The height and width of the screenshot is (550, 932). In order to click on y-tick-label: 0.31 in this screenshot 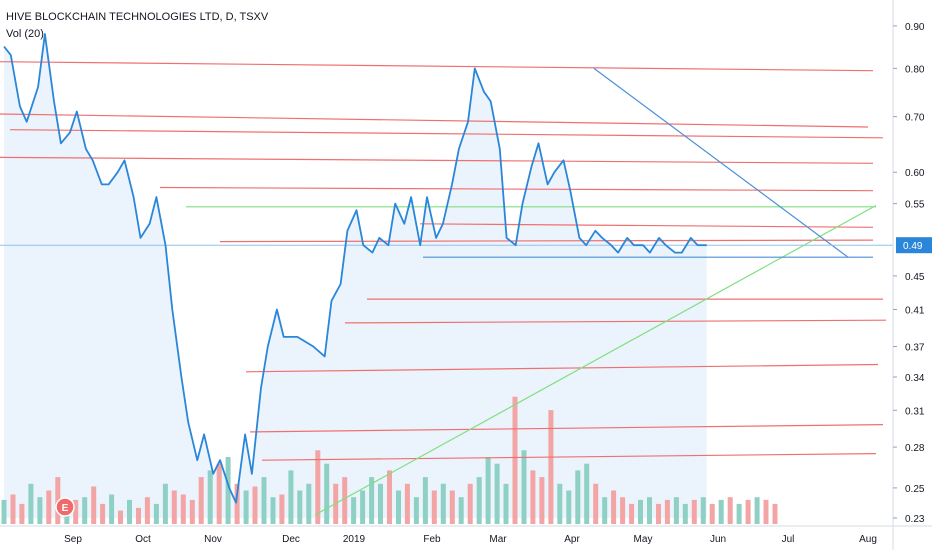, I will do `click(915, 411)`.